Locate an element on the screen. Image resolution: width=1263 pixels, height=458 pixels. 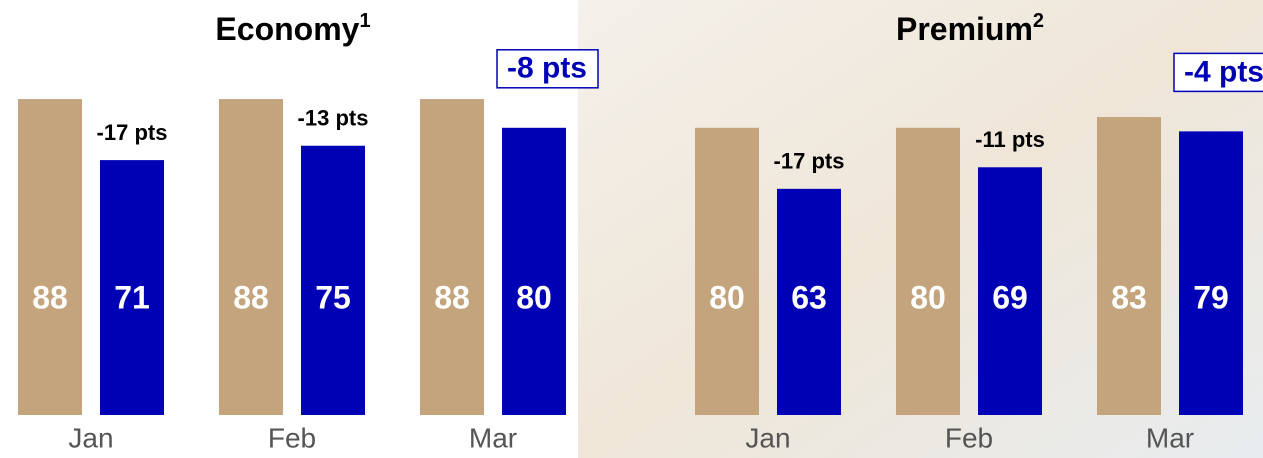
title-note: 1 is located at coordinates (364, 21).